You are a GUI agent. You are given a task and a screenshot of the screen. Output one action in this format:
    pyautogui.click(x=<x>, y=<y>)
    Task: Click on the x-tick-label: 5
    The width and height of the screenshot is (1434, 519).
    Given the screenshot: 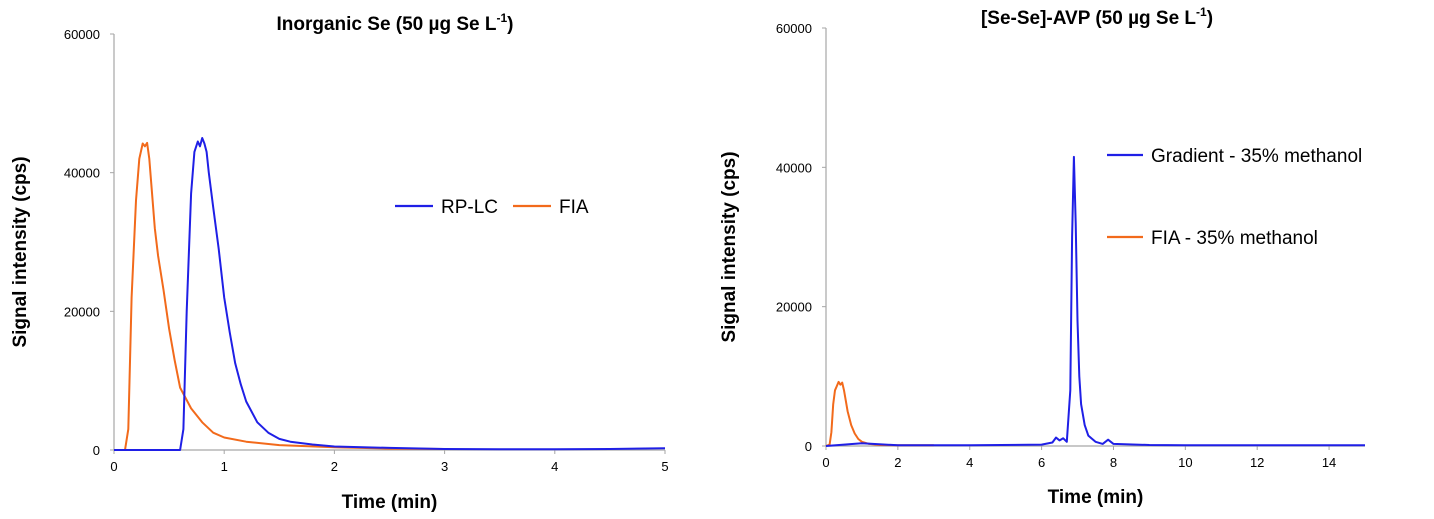 What is the action you would take?
    pyautogui.click(x=664, y=466)
    